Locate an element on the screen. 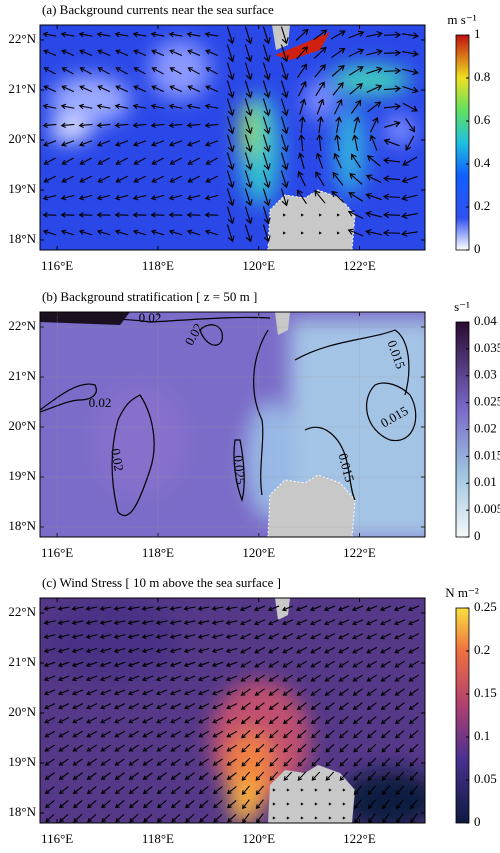 The height and width of the screenshot is (853, 500). colorbar-unit: m s⁻¹ is located at coordinates (461, 19).